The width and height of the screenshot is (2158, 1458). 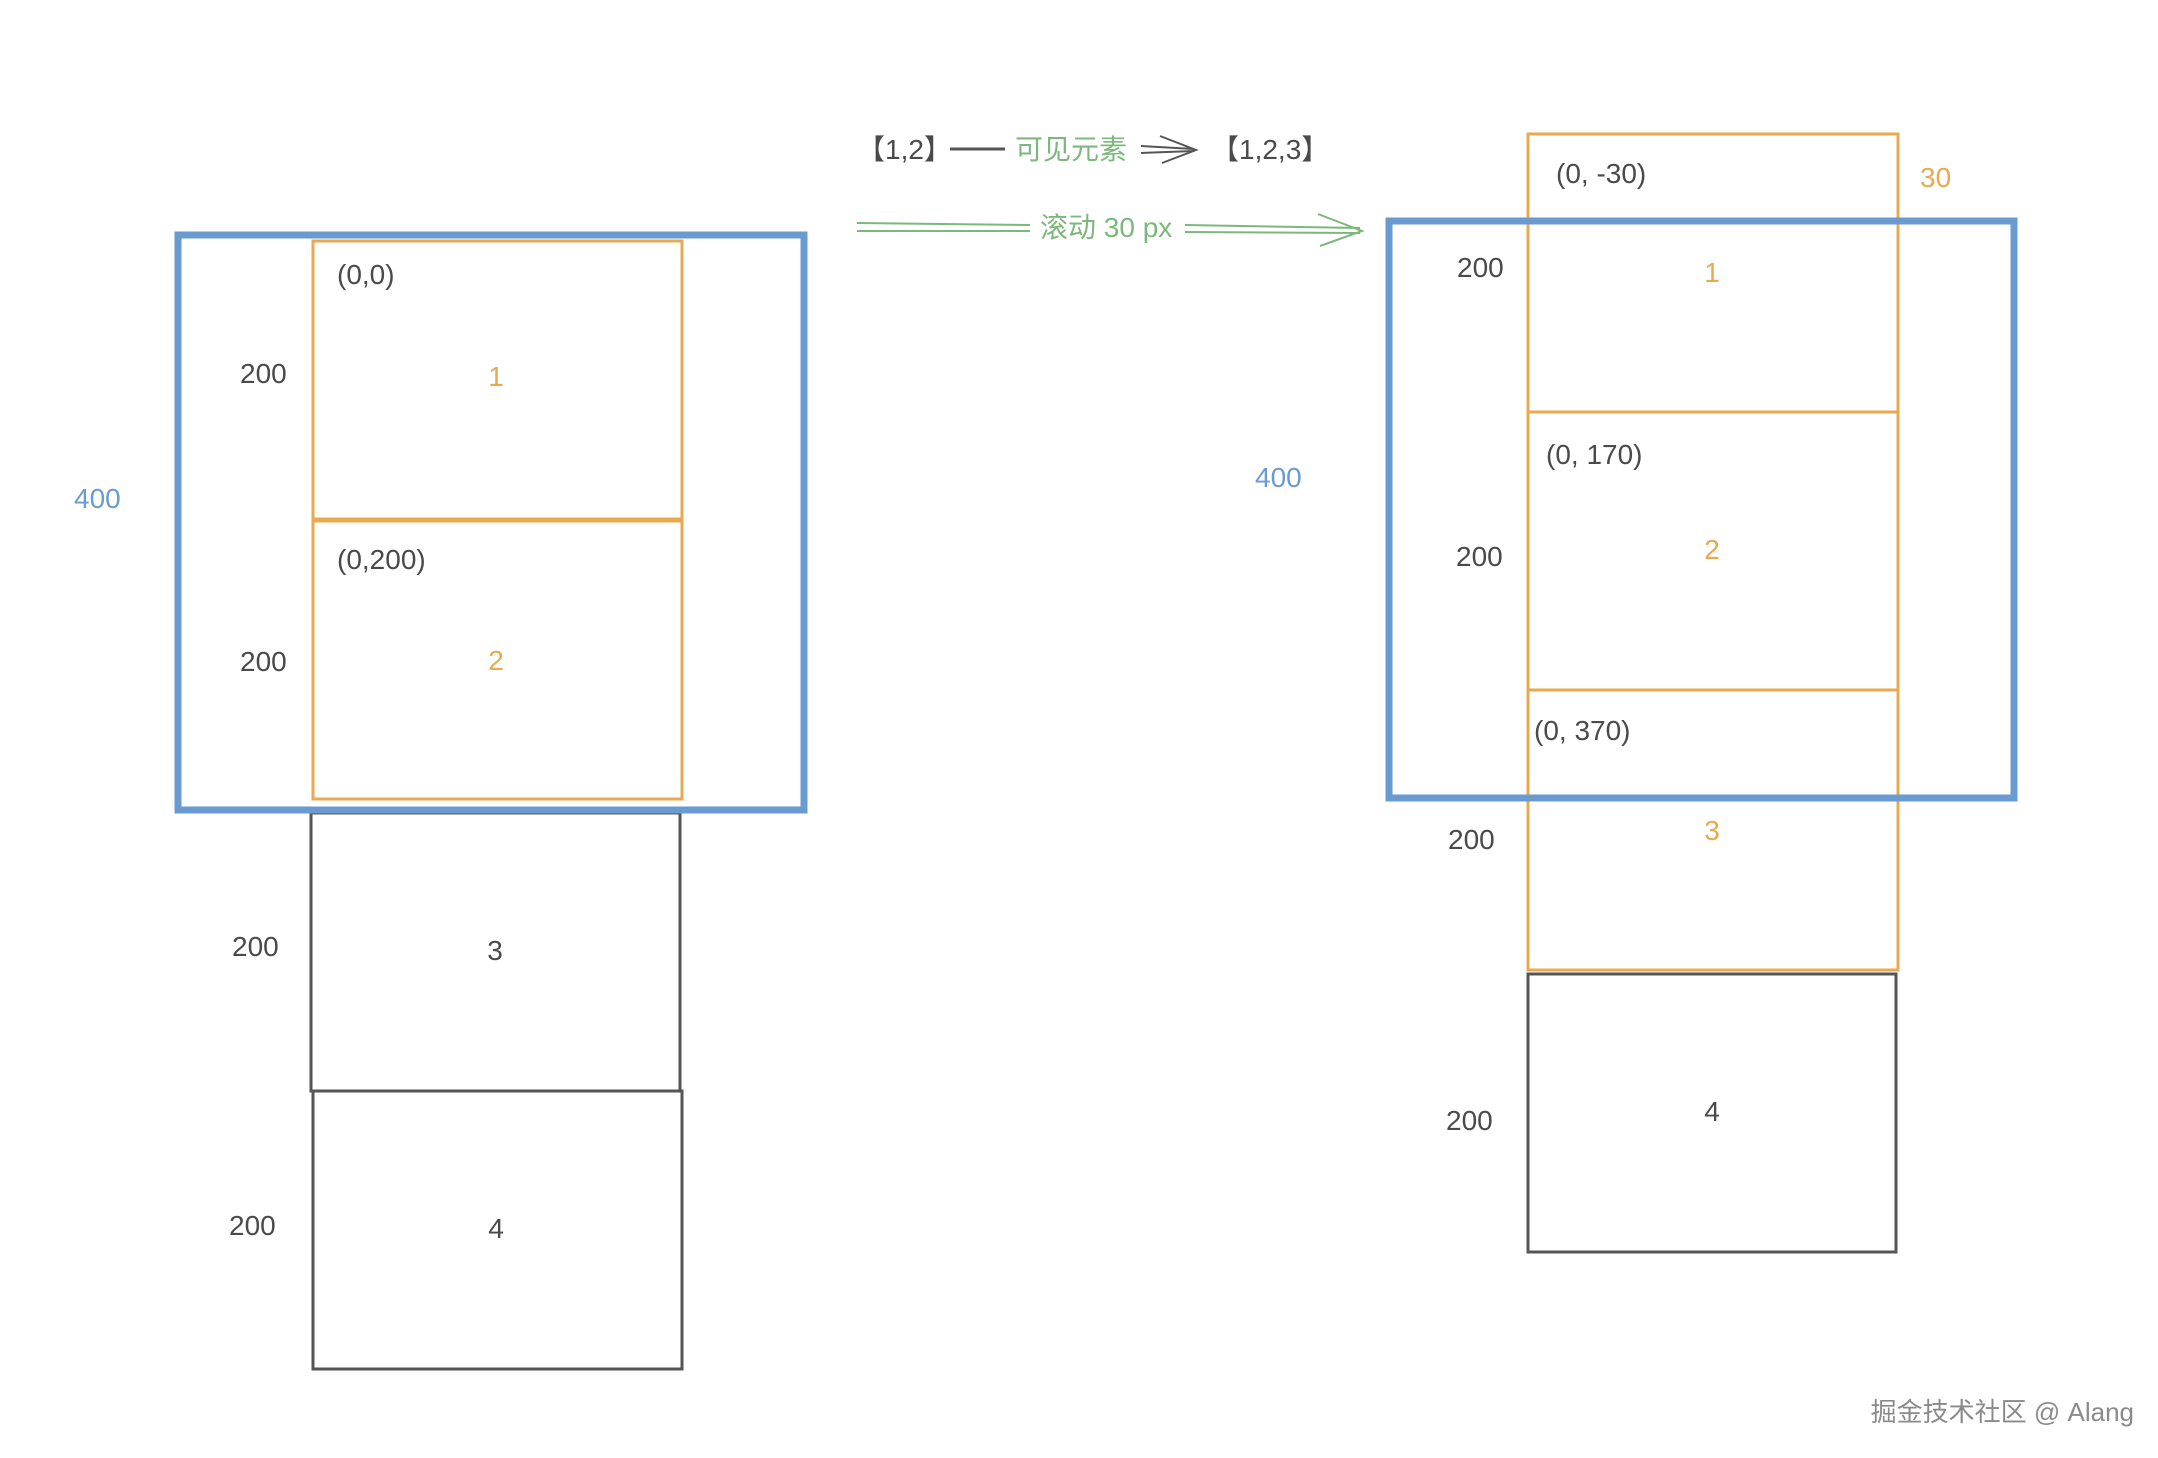 What do you see at coordinates (255, 946) in the screenshot?
I see `left-item-3-height: 200` at bounding box center [255, 946].